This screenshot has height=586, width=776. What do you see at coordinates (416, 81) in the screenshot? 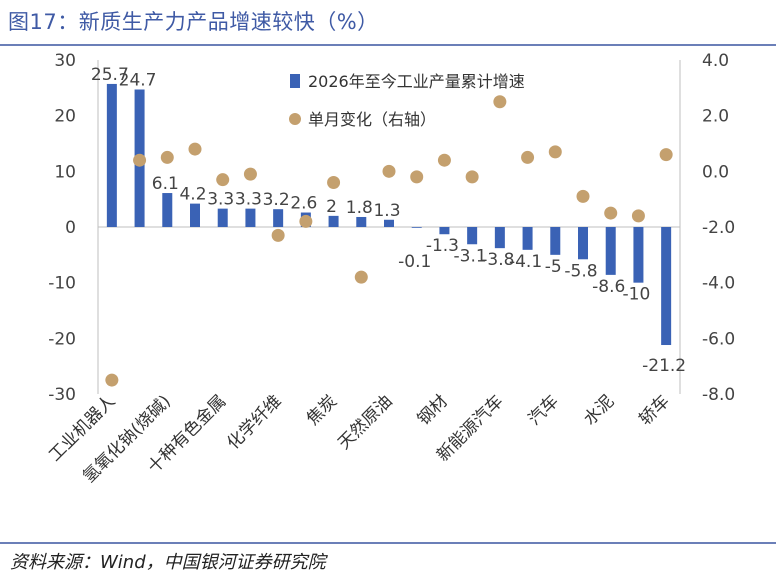
I see `legend-bar-label: 2026年至今工业产量累计增速` at bounding box center [416, 81].